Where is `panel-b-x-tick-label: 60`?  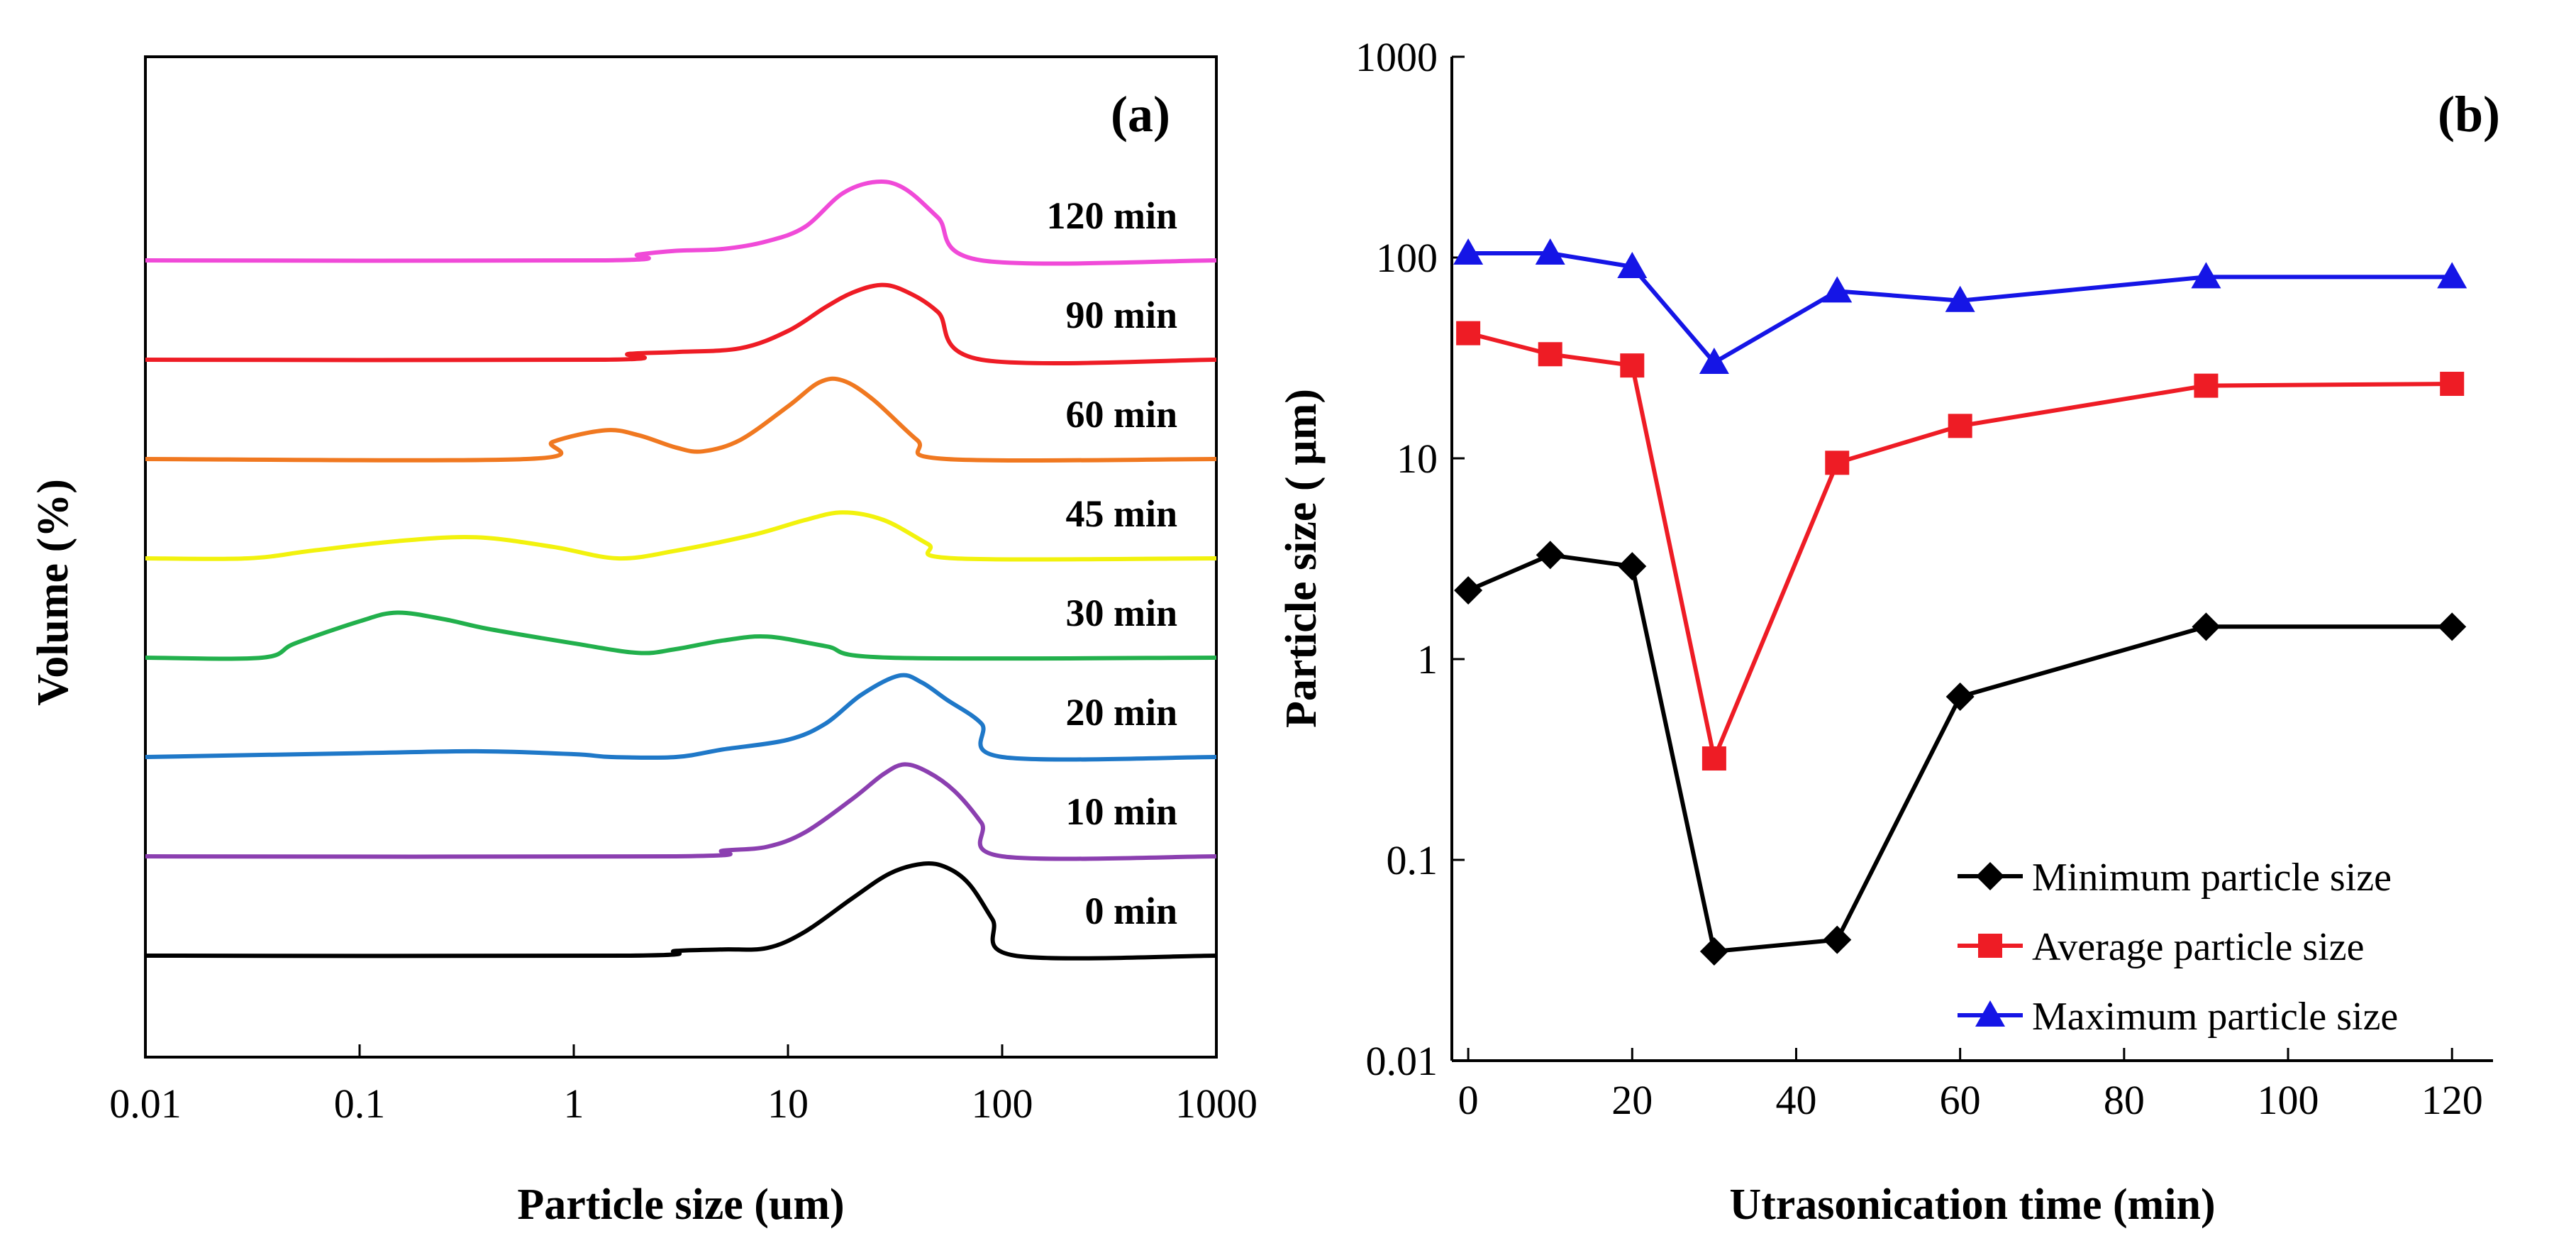 panel-b-x-tick-label: 60 is located at coordinates (1960, 1100).